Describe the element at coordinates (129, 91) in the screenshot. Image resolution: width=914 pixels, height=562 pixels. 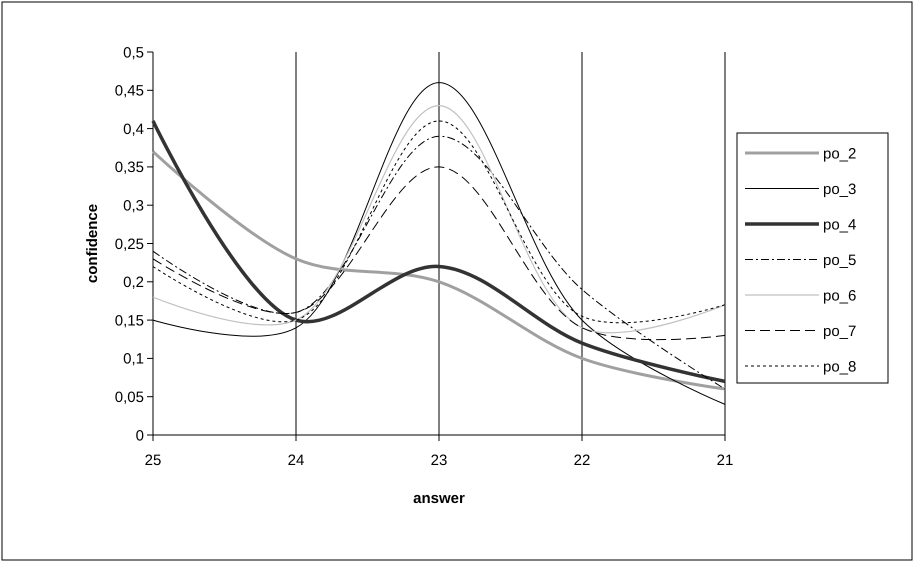
I see `y-tick-label: 0,45` at that location.